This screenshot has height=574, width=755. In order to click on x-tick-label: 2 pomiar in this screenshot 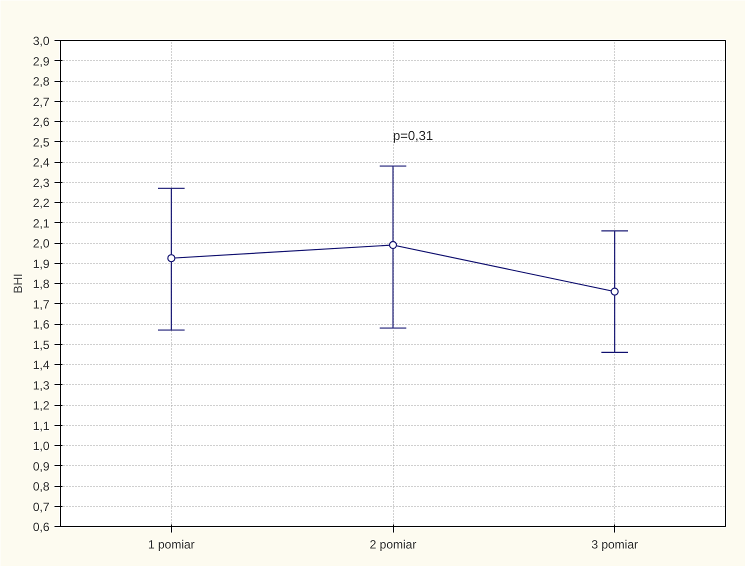, I will do `click(393, 545)`.